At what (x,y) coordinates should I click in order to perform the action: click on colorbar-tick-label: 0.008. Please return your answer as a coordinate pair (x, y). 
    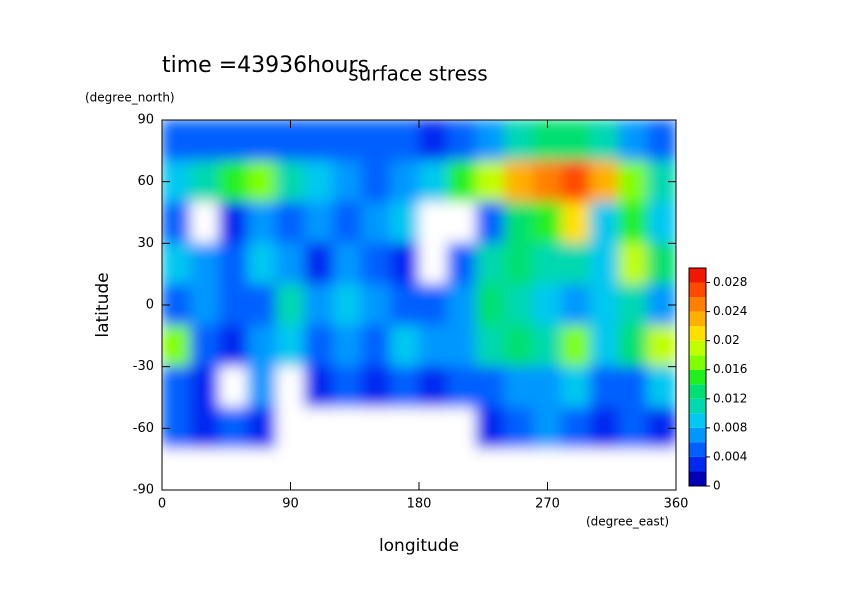
    Looking at the image, I should click on (730, 427).